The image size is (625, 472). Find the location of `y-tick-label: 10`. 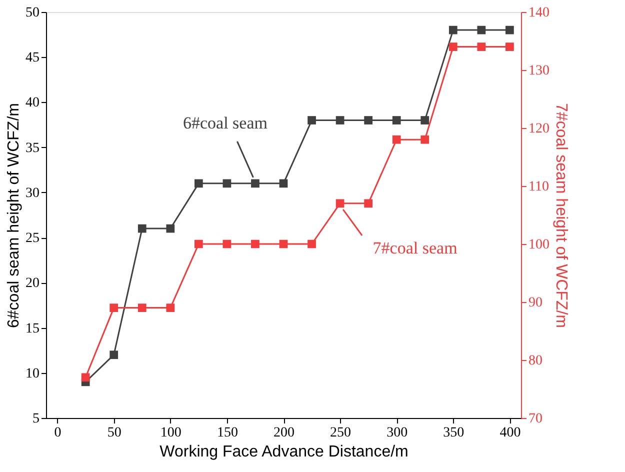

y-tick-label: 10 is located at coordinates (33, 374).